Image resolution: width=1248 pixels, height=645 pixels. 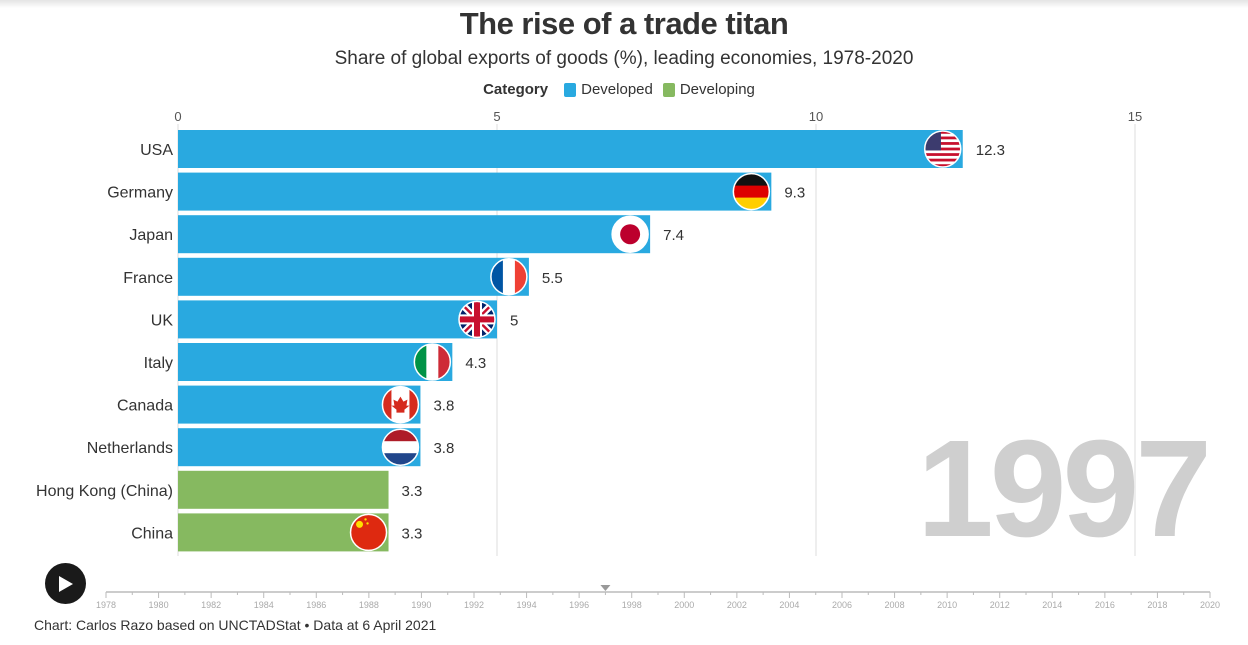 What do you see at coordinates (617, 89) in the screenshot?
I see `legend-label-developed: Developed` at bounding box center [617, 89].